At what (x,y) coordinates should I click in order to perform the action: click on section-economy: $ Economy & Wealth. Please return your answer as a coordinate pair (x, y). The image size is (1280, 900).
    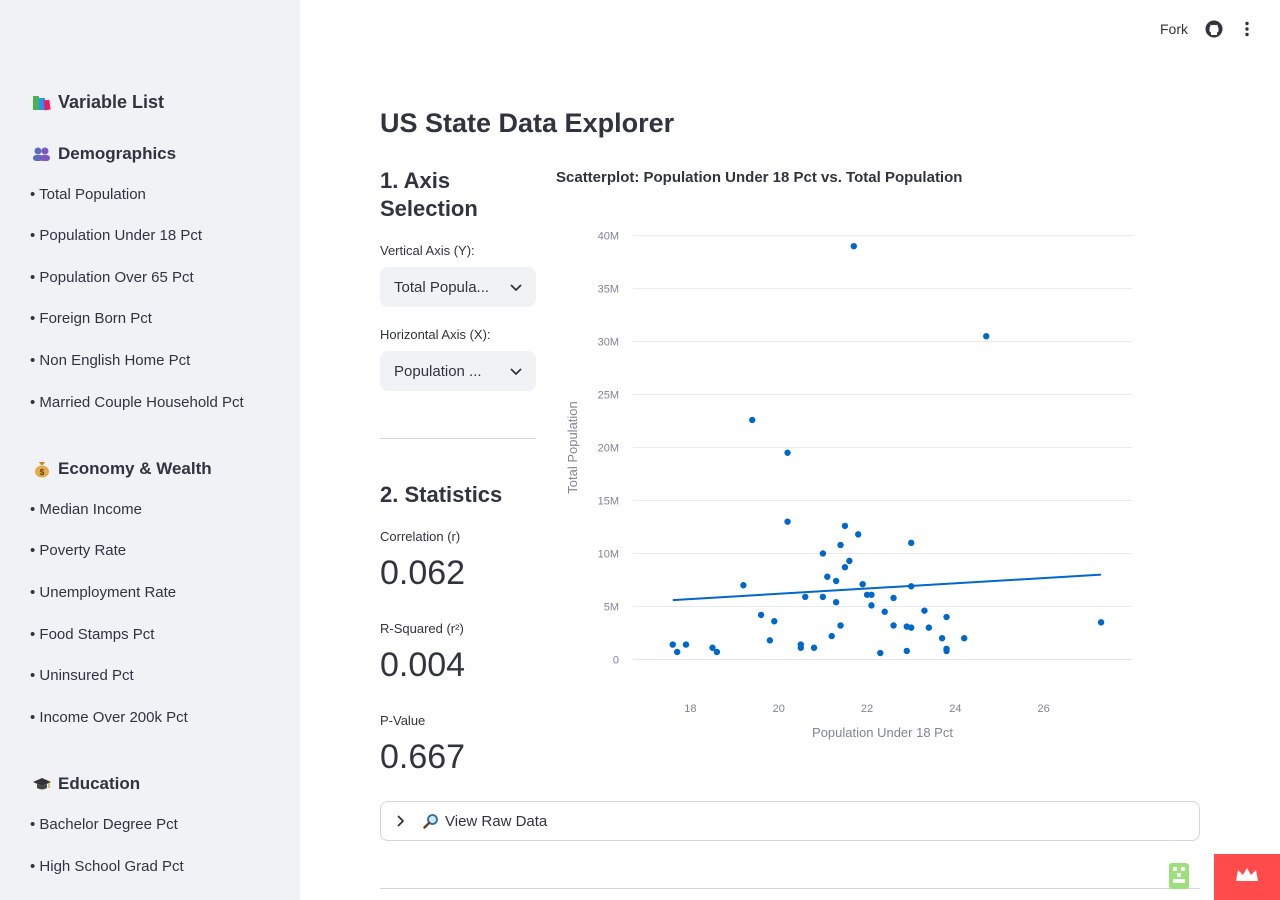
    Looking at the image, I should click on (122, 469).